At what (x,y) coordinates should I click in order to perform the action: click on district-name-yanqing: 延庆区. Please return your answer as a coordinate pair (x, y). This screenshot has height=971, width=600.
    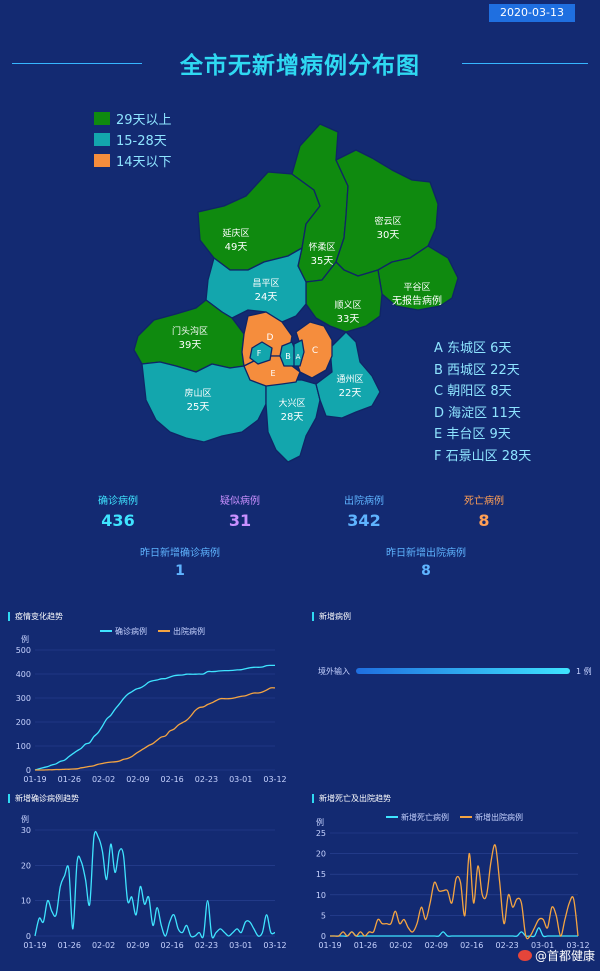
    Looking at the image, I should click on (235, 233).